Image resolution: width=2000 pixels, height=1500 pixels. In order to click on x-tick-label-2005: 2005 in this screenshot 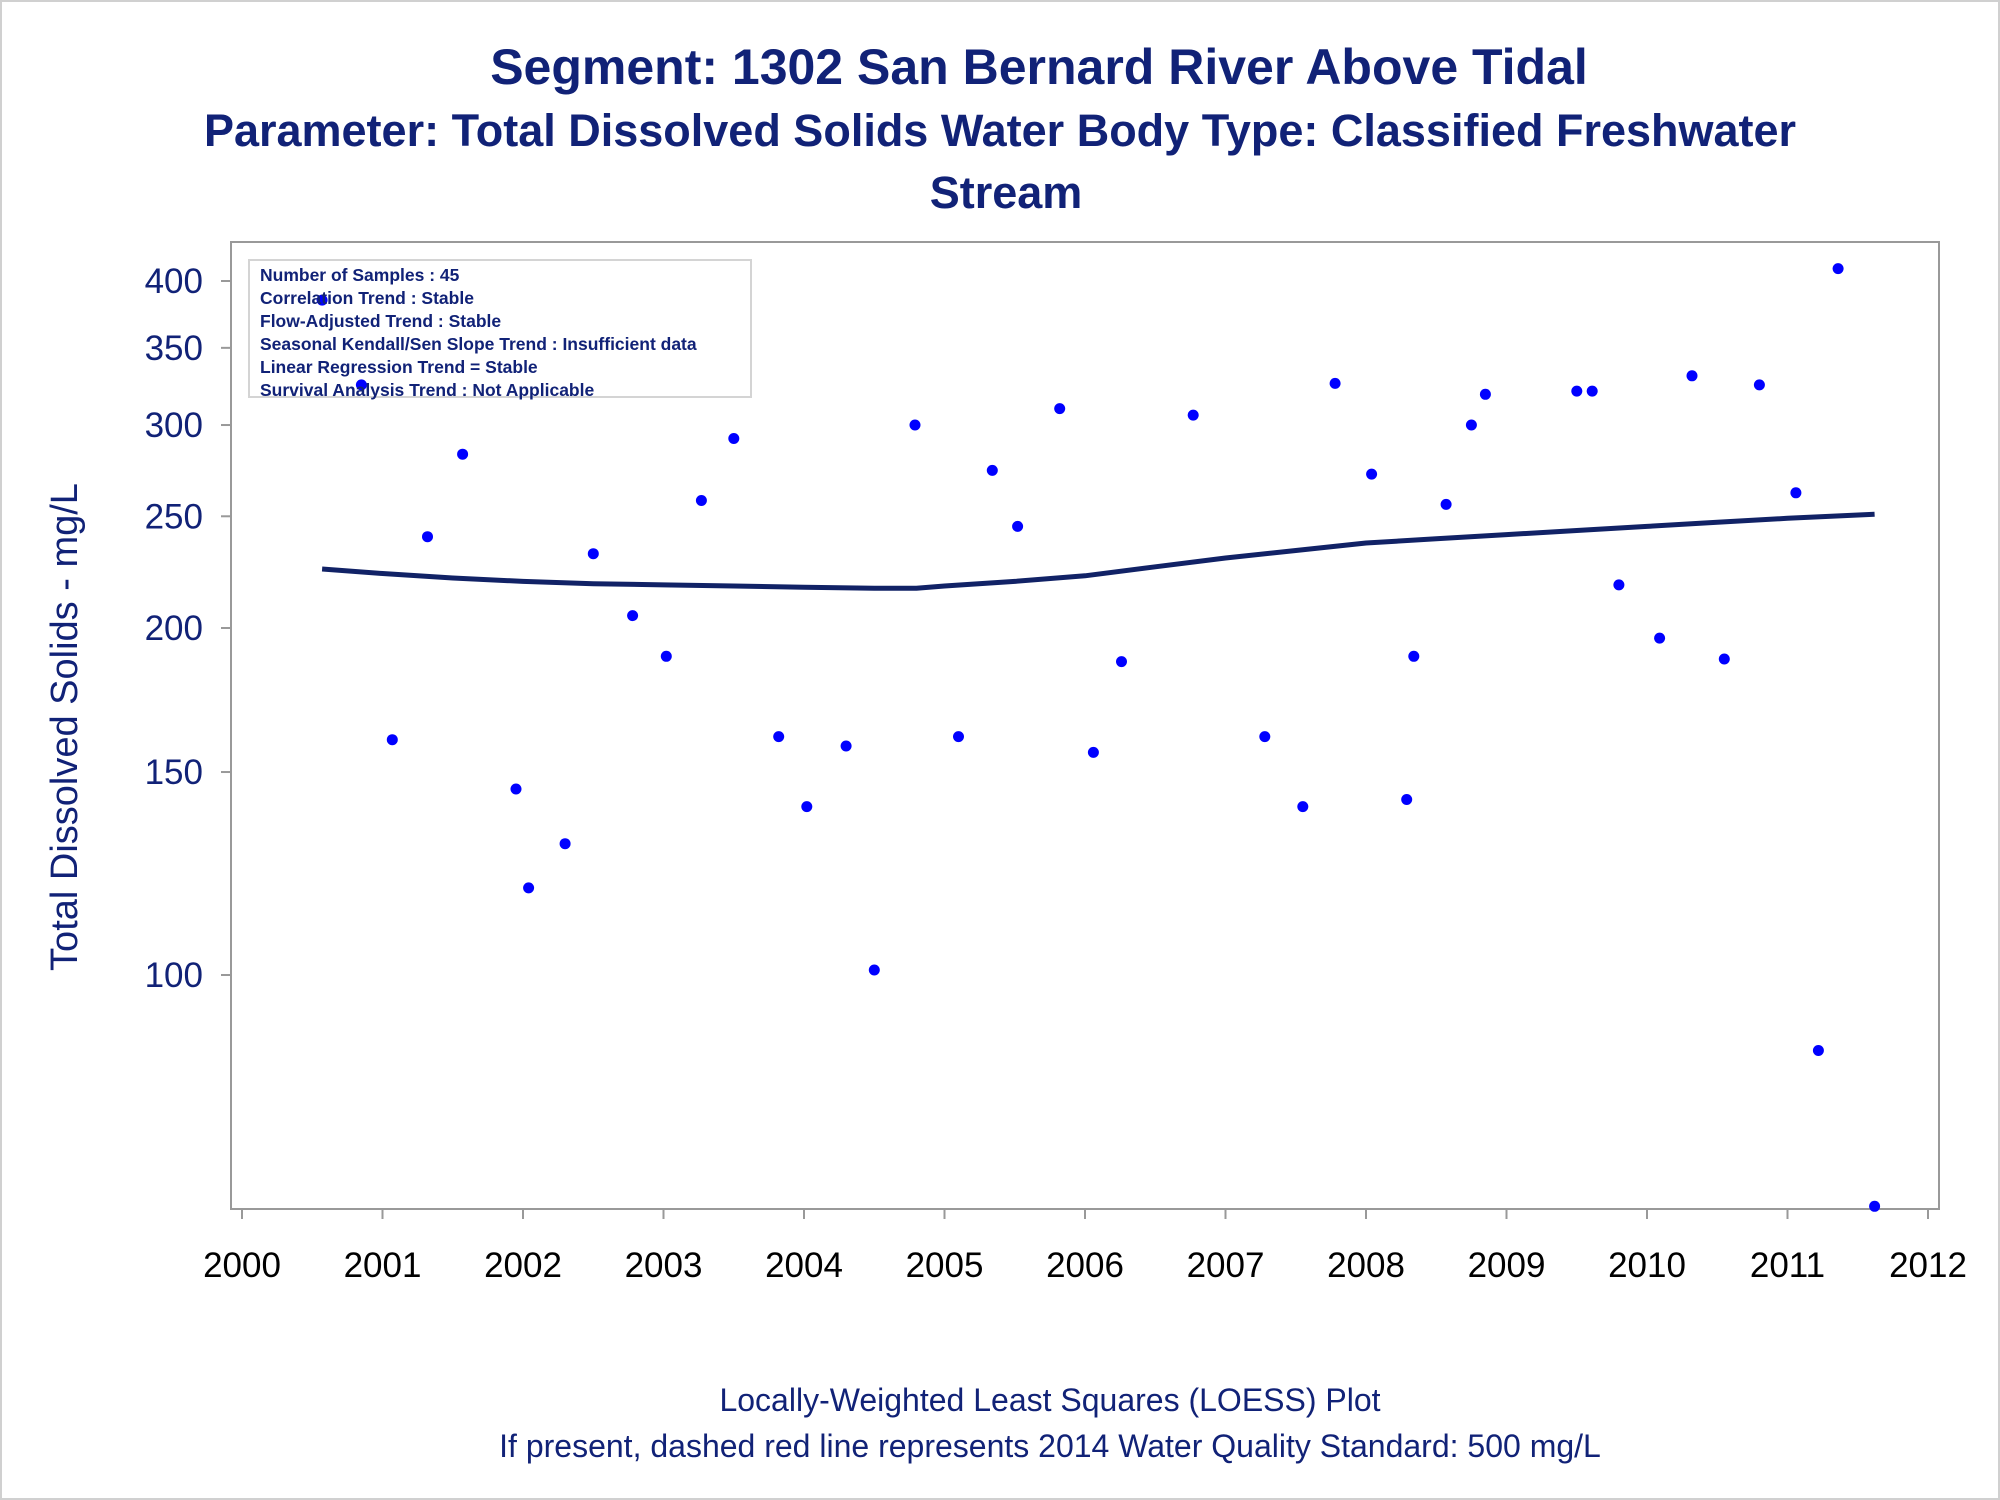, I will do `click(945, 1265)`.